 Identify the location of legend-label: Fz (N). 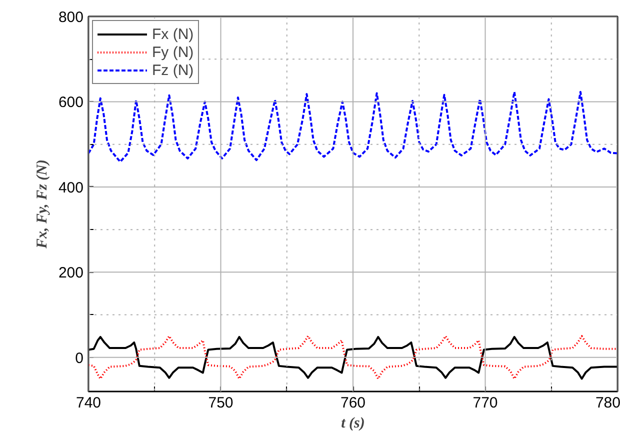
(173, 70).